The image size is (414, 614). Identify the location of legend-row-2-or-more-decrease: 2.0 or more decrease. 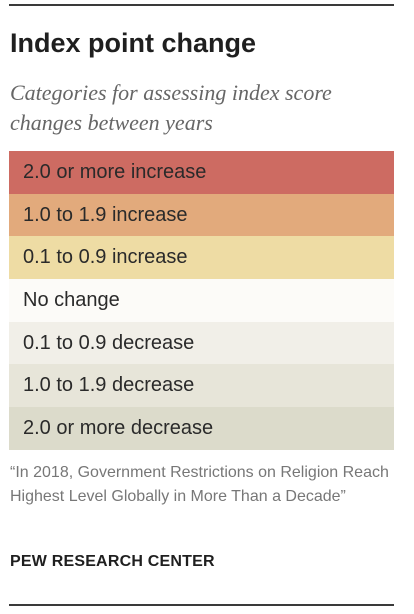
(201, 428).